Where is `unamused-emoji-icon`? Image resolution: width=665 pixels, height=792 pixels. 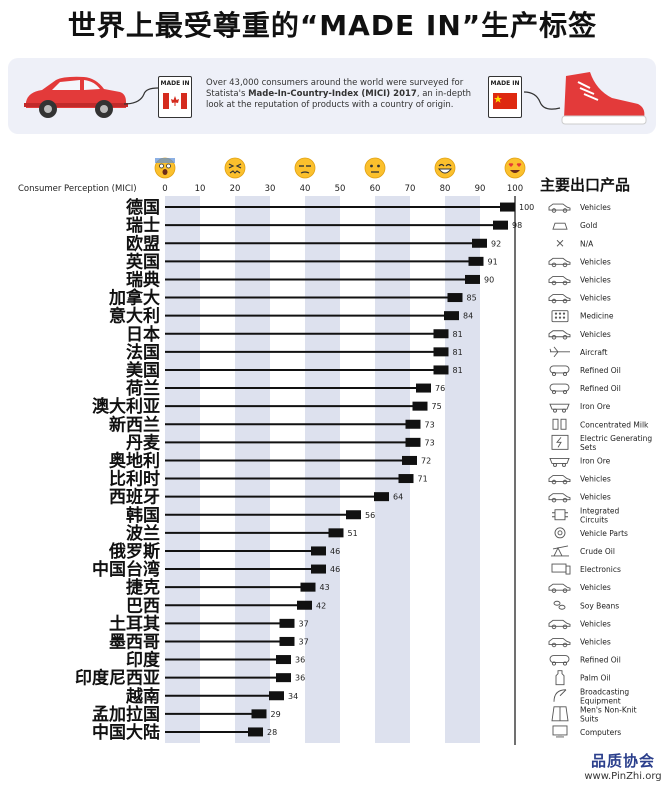
unamused-emoji-icon is located at coordinates (305, 168).